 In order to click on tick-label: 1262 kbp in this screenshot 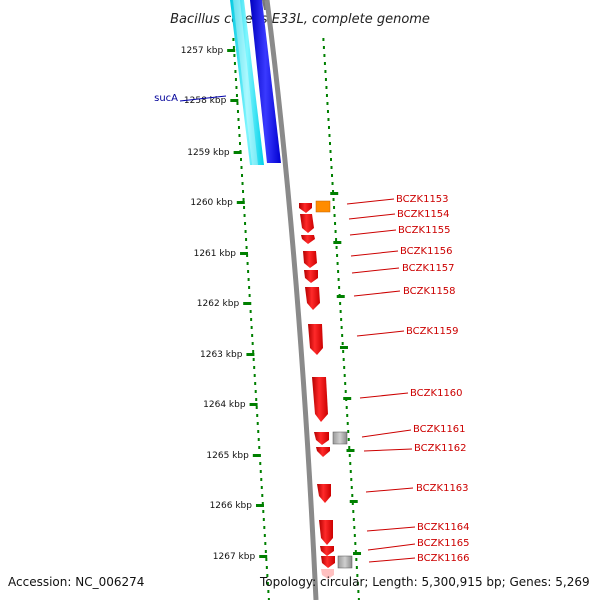, I will do `click(218, 304)`.